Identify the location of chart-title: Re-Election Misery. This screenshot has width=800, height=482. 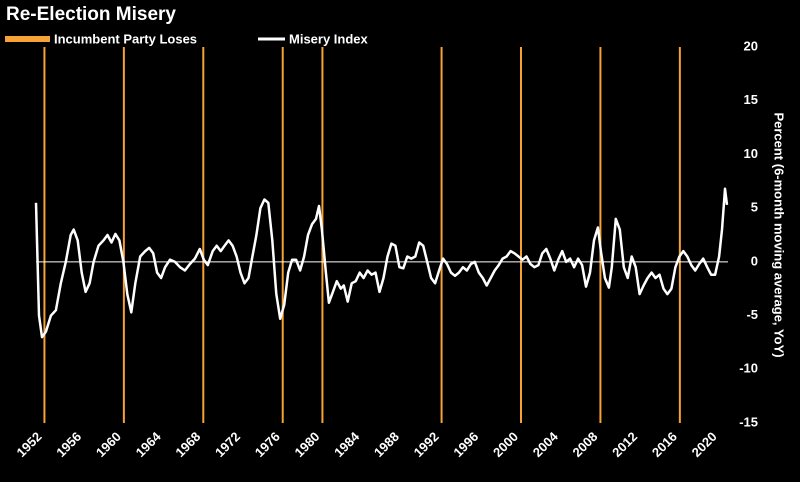
(91, 14).